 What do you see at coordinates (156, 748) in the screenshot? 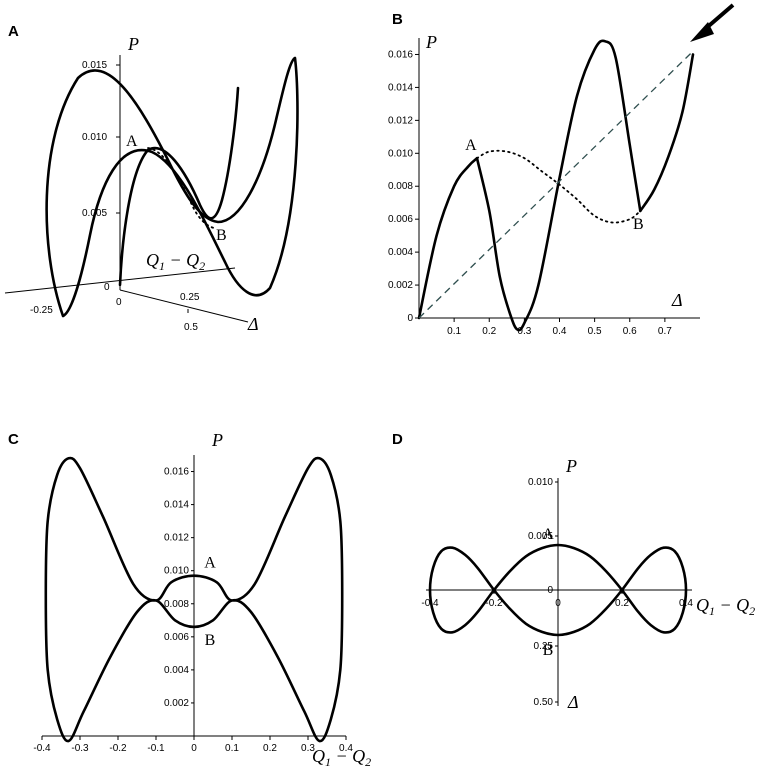
I see `panel-c-x-tick-label: -0.1` at bounding box center [156, 748].